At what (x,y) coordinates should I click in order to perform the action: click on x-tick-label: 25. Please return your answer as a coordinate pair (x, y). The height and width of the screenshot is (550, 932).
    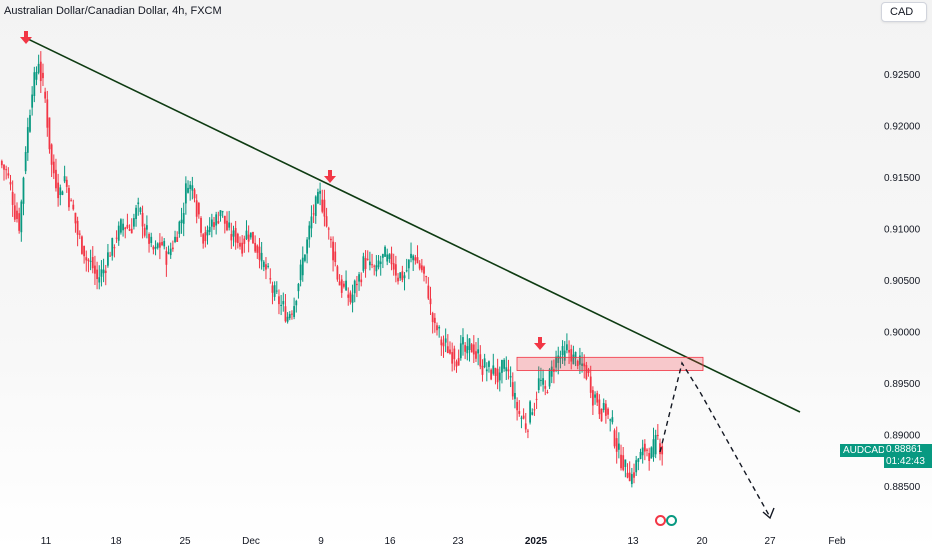
    Looking at the image, I should click on (185, 541).